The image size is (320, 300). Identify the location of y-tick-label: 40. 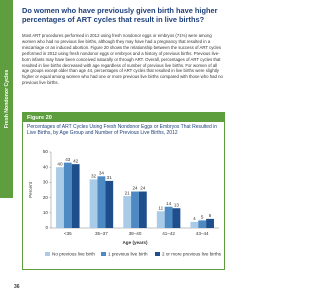
(46, 166).